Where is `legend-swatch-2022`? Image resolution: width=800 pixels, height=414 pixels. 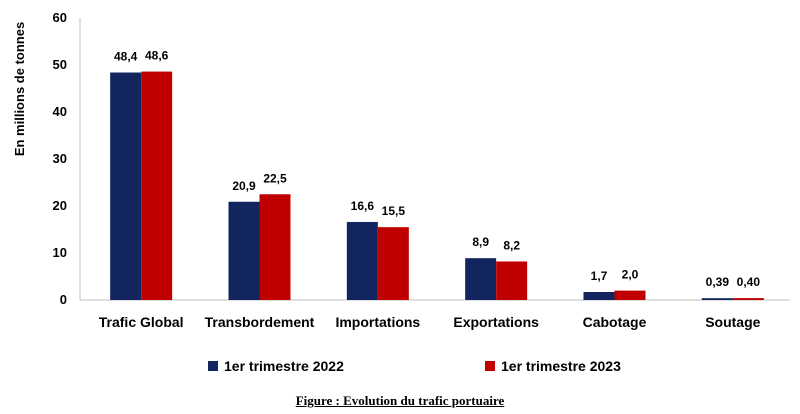
legend-swatch-2022 is located at coordinates (213, 366).